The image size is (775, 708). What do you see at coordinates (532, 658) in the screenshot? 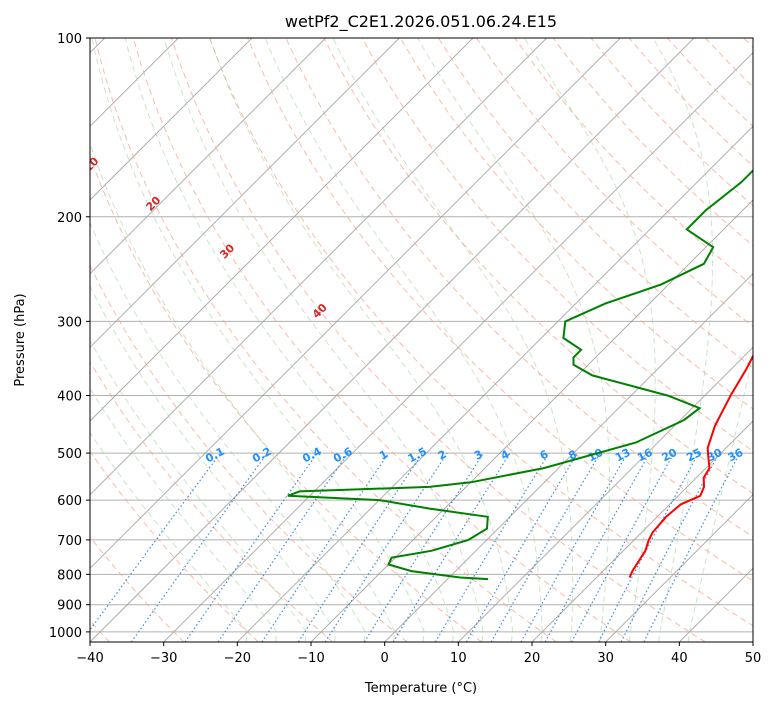
I see `x-tick-label: 20` at bounding box center [532, 658].